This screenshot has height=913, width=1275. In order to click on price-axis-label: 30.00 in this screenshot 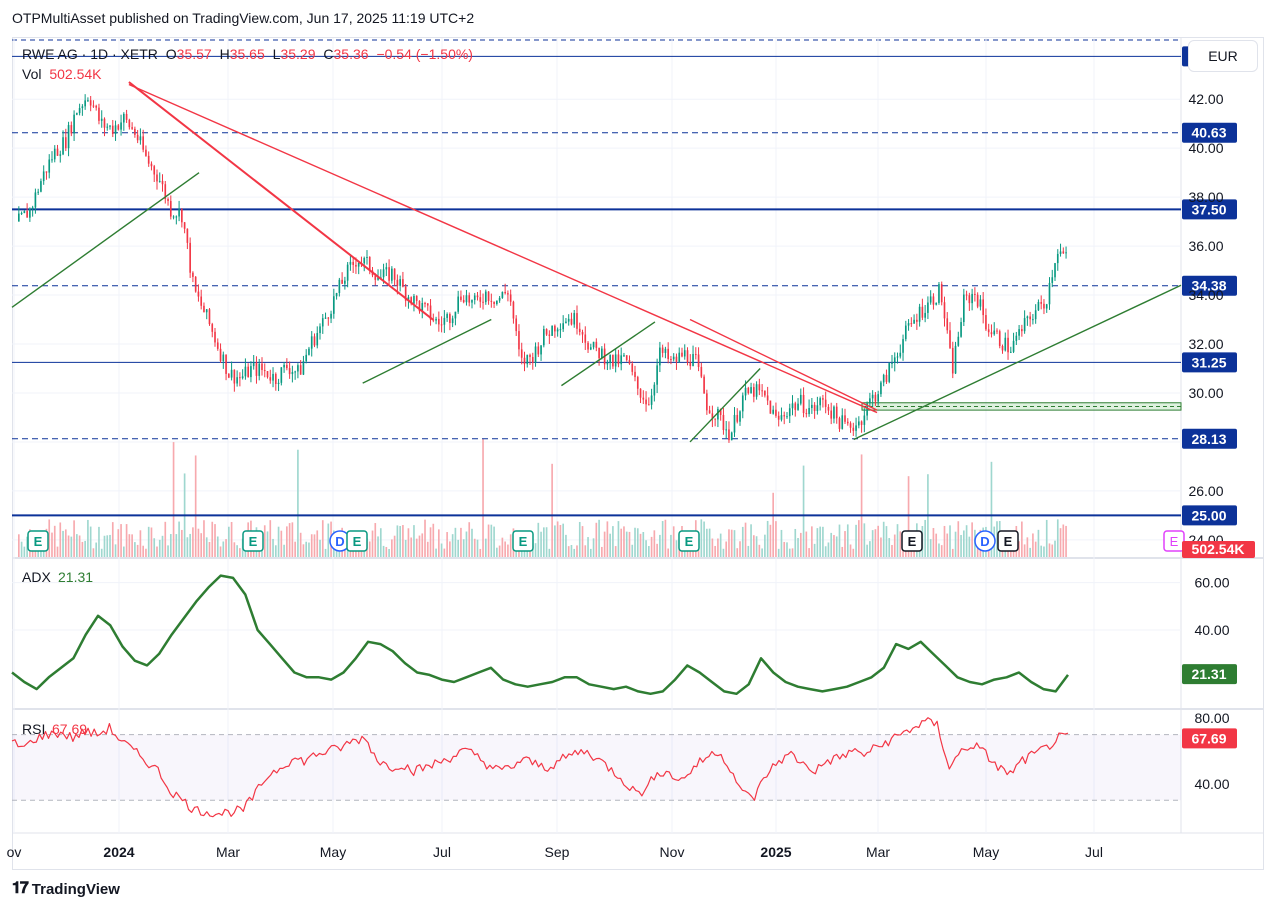, I will do `click(1205, 393)`.